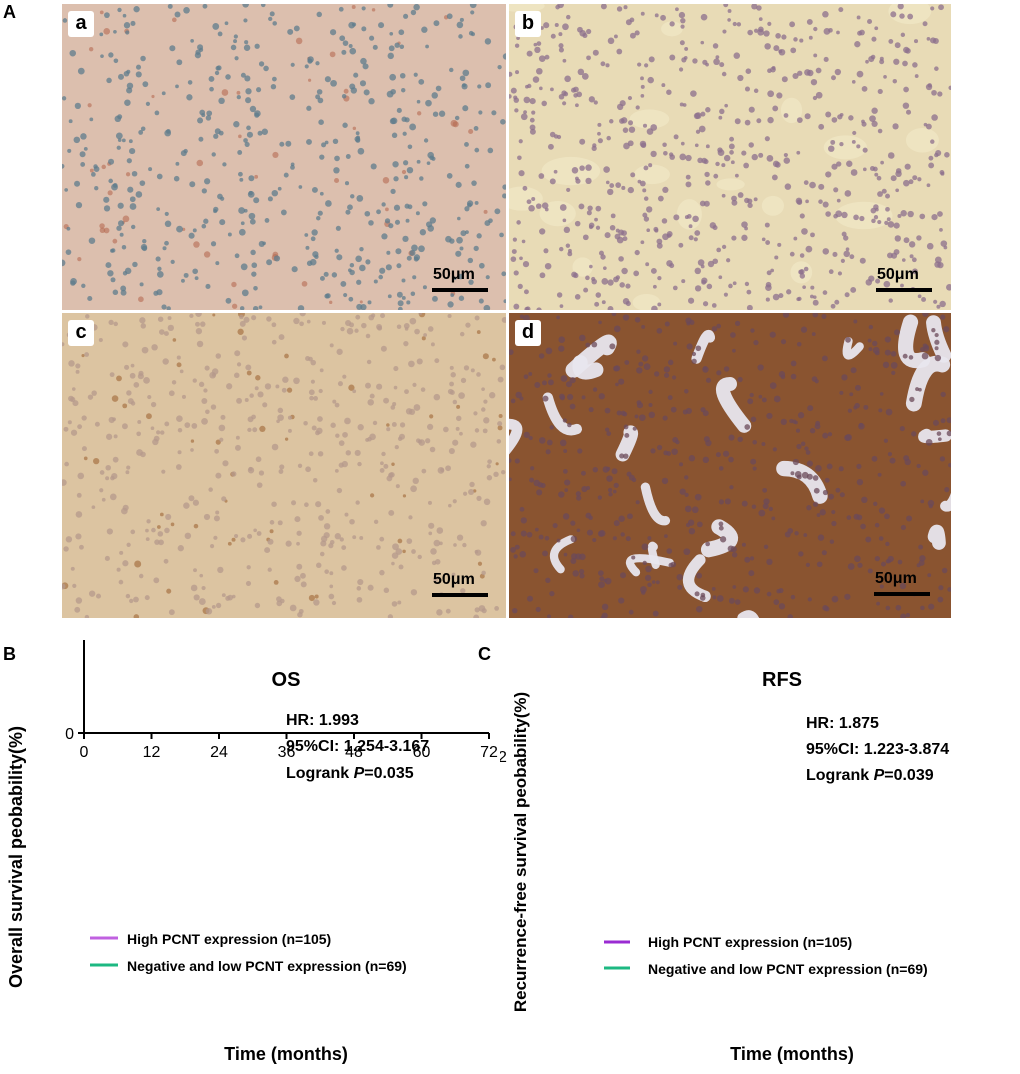 This screenshot has width=1020, height=1074. I want to click on stroma-strand, so click(516, 436).